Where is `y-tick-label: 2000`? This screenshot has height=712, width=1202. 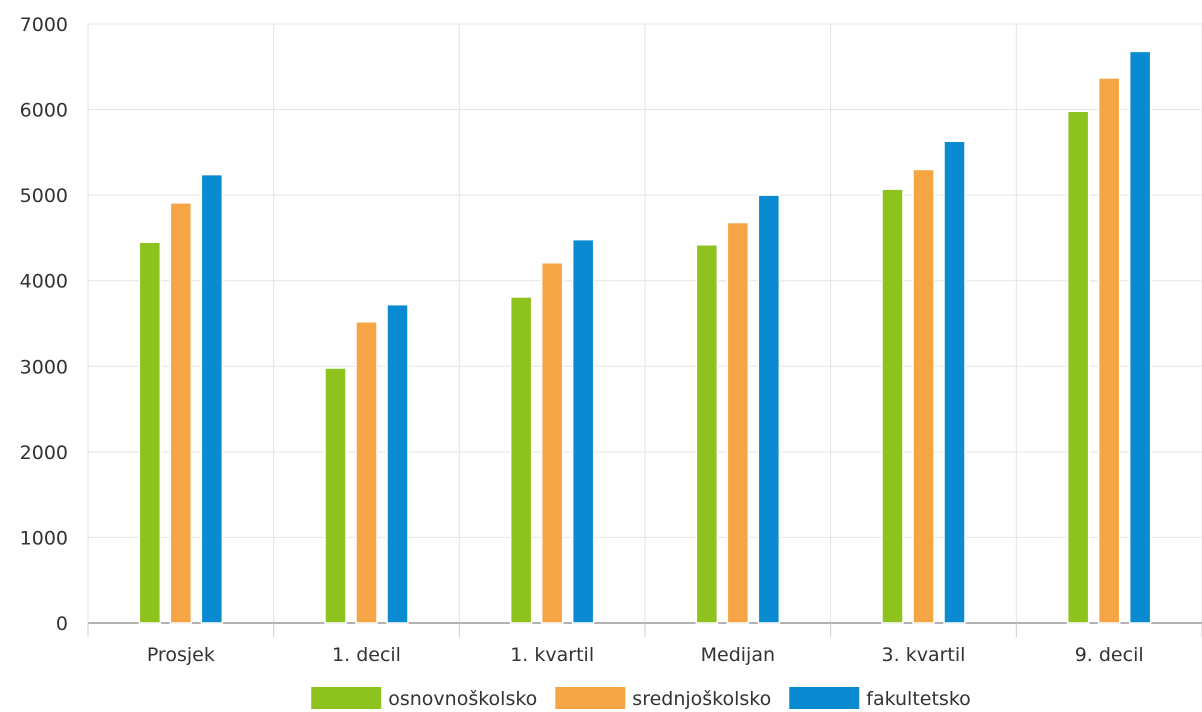 y-tick-label: 2000 is located at coordinates (44, 453).